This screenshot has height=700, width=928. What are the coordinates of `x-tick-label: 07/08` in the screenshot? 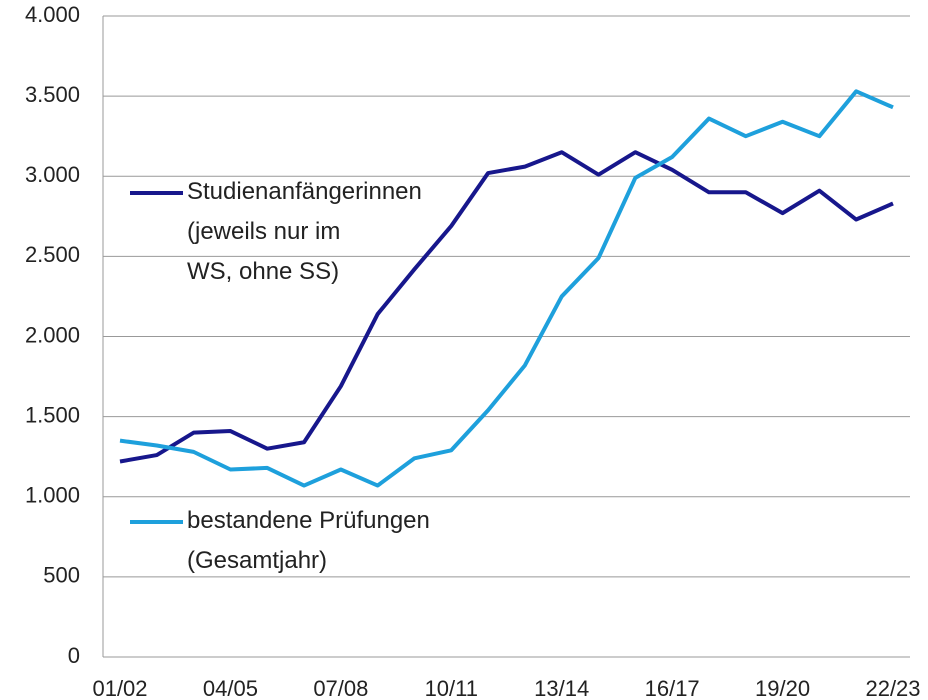 It's located at (340, 688).